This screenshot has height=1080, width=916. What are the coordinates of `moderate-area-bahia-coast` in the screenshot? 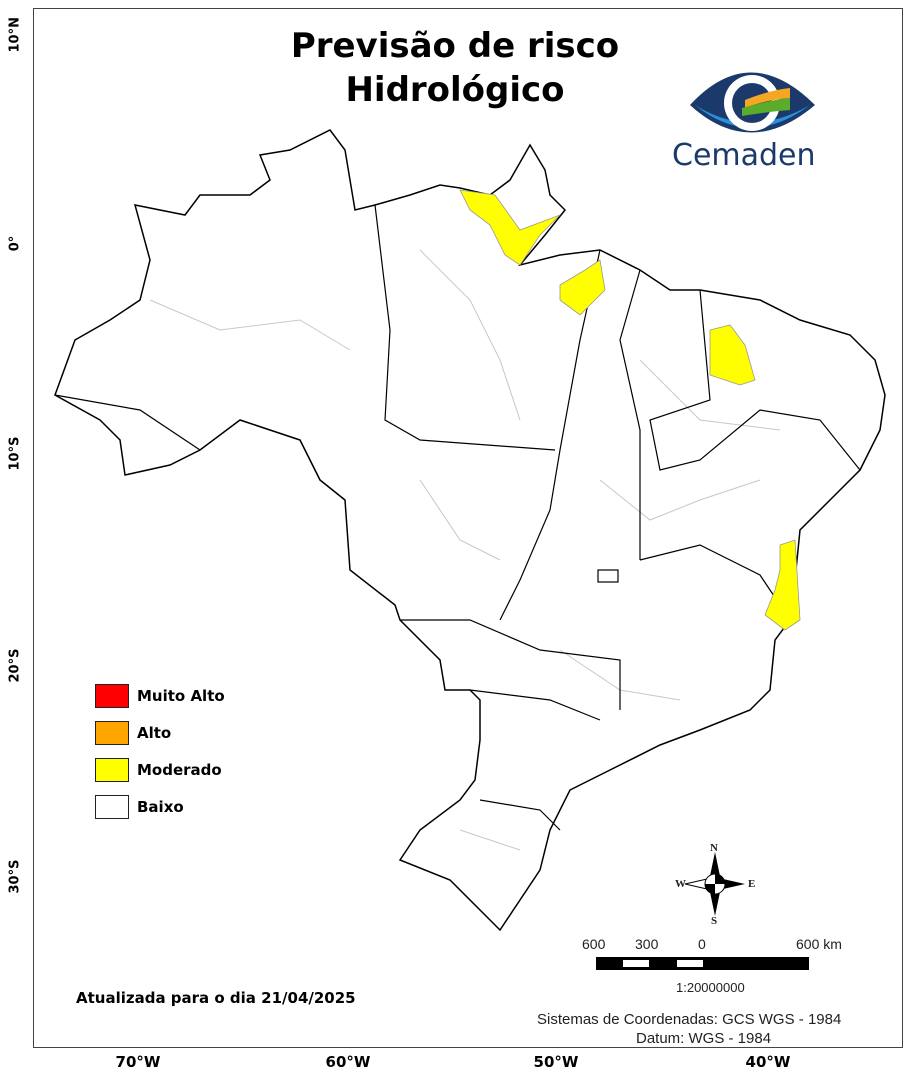 It's located at (782, 585).